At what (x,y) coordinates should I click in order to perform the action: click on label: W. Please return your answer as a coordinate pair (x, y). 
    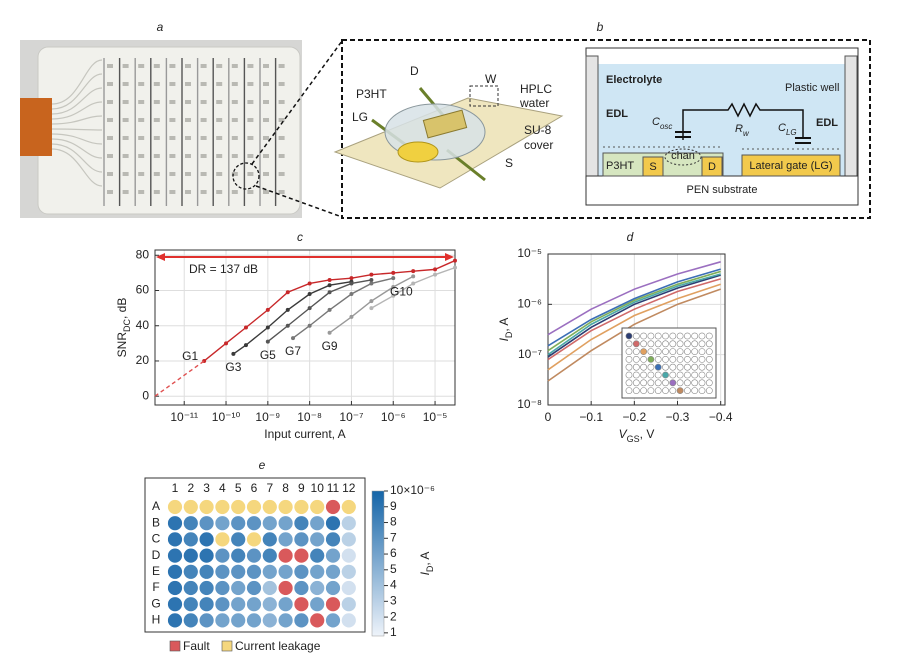
    Looking at the image, I should click on (491, 79).